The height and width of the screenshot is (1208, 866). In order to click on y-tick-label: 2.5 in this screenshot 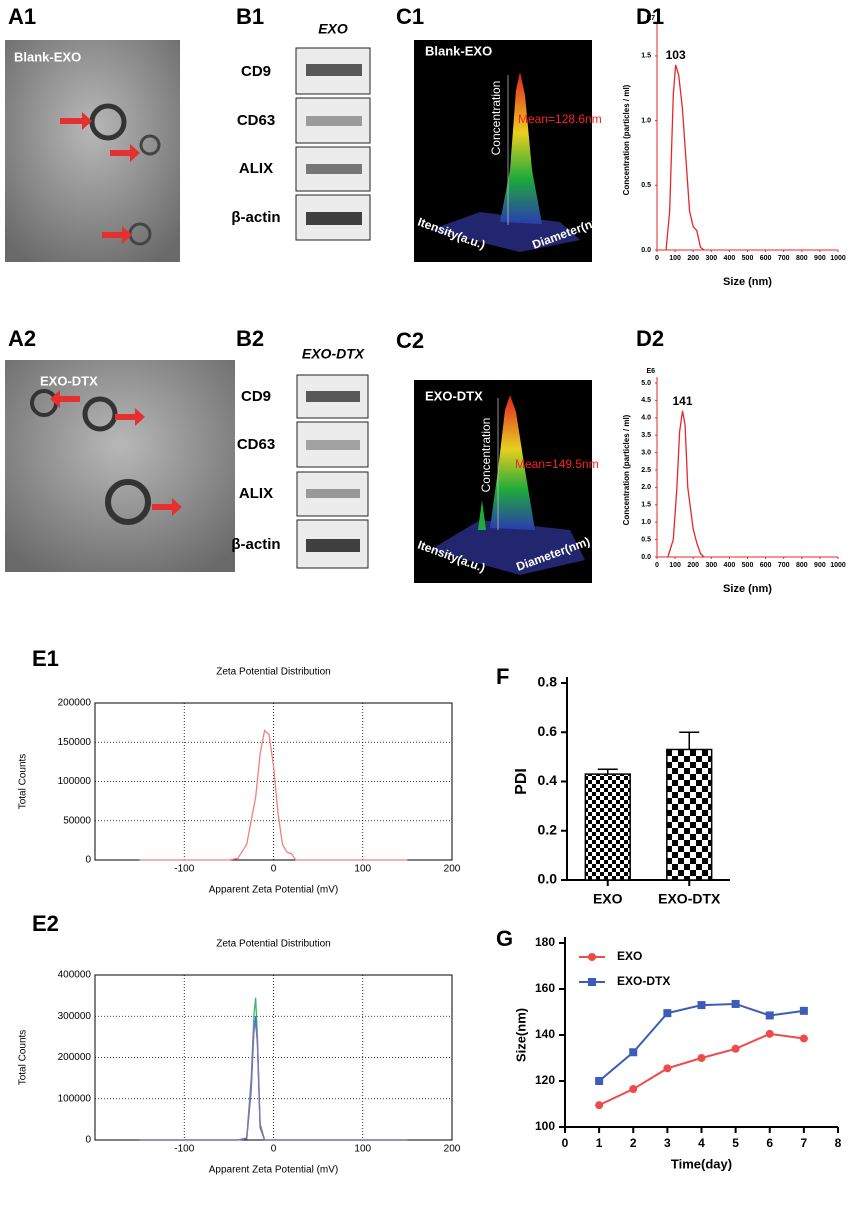, I will do `click(646, 470)`.